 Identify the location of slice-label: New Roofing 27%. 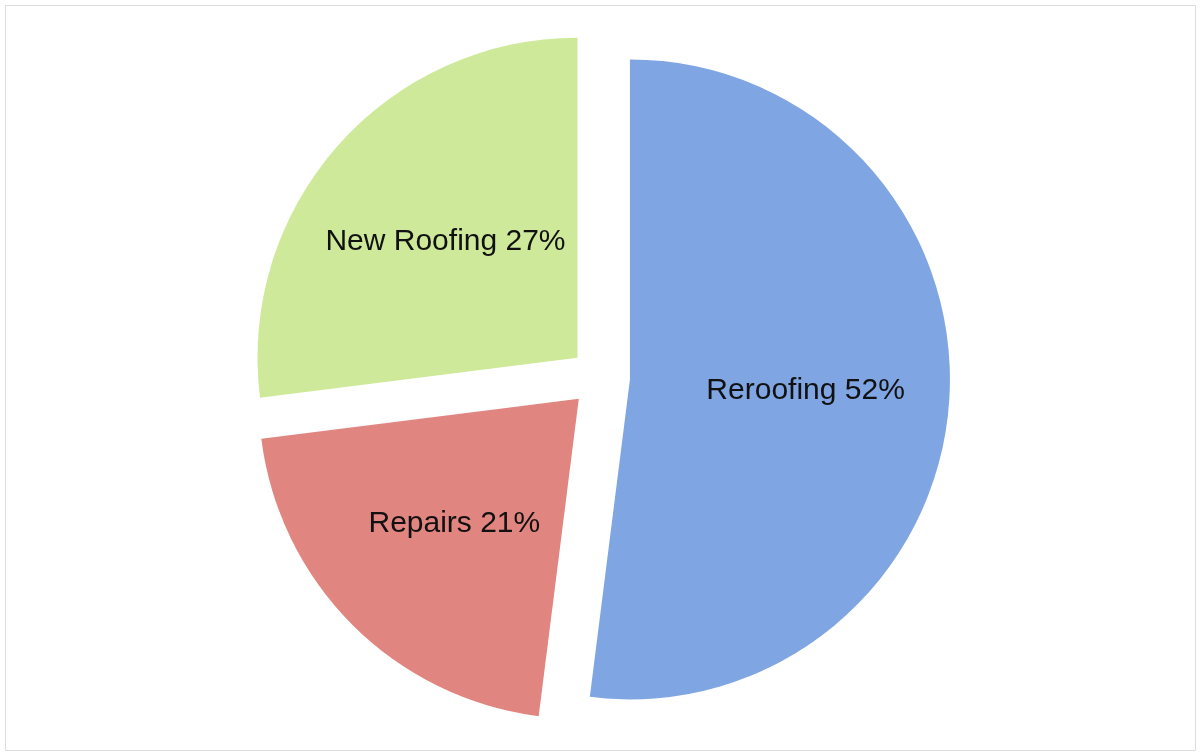
(445, 240).